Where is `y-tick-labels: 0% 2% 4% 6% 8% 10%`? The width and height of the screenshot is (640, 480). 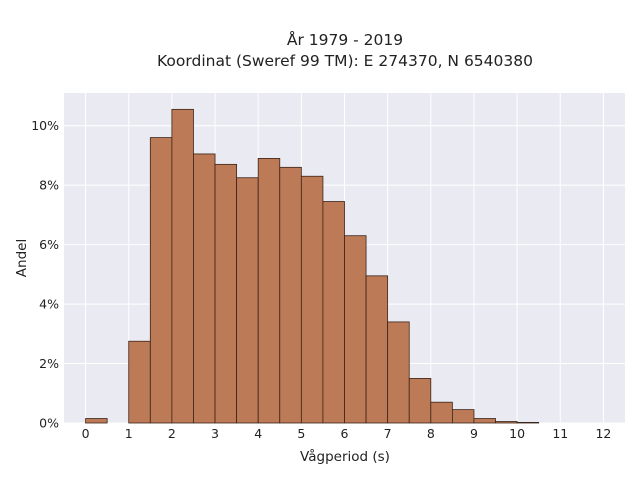 y-tick-labels: 0% 2% 4% 6% 8% 10% is located at coordinates (45, 274).